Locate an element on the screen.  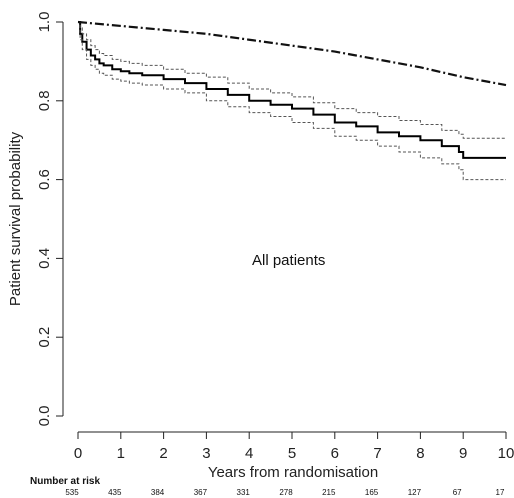
annotation-all-patients: All patients is located at coordinates (288, 260).